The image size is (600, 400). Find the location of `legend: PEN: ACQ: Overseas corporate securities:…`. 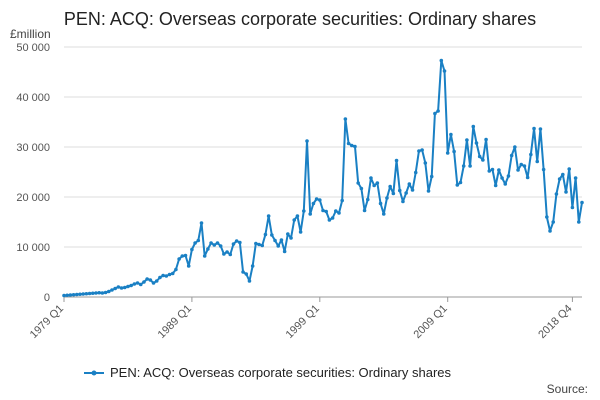

legend: PEN: ACQ: Overseas corporate securities:… is located at coordinates (268, 372).